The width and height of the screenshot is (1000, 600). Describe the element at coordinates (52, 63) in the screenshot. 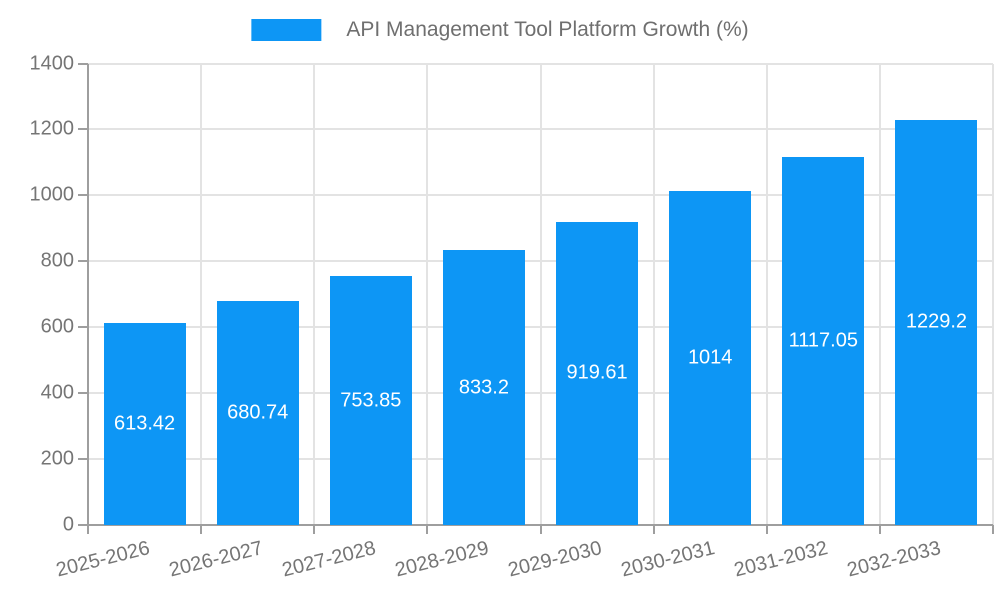

I see `y-tick-label: 1400` at that location.